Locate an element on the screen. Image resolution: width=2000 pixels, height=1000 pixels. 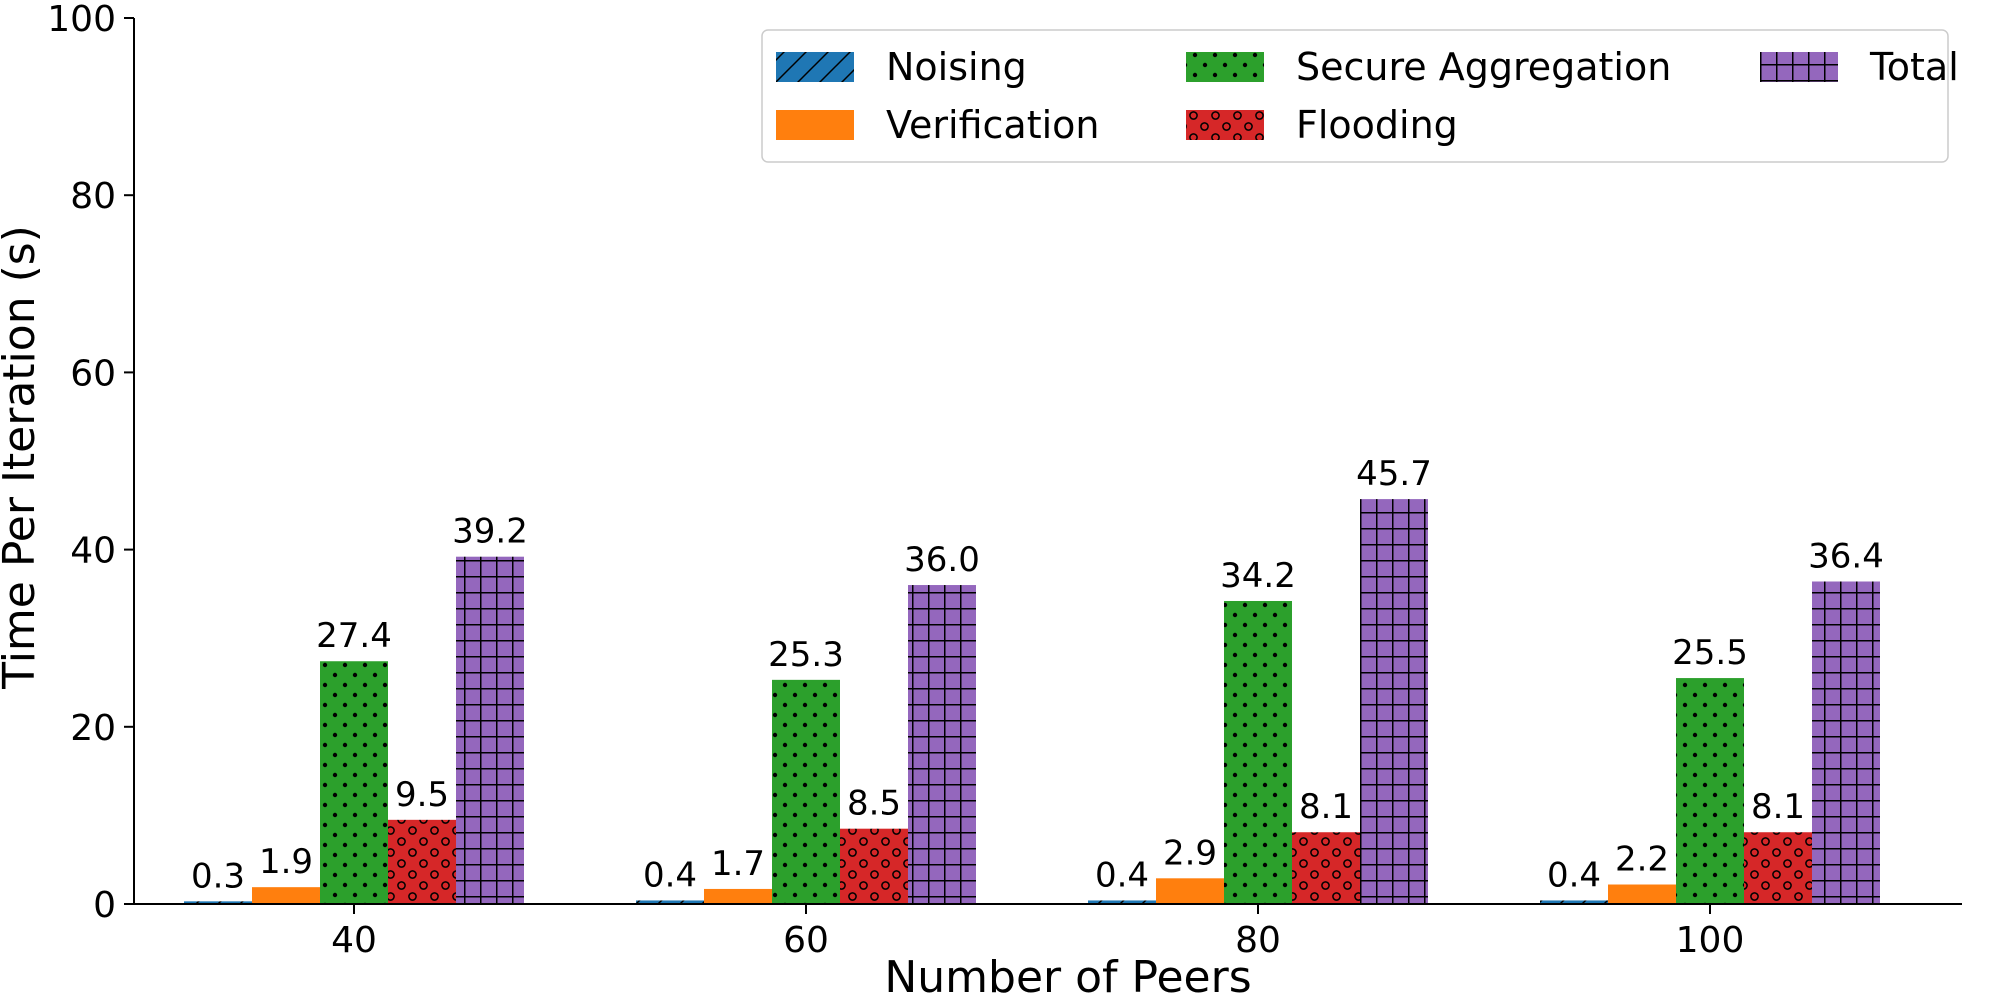
legend-label-flooding: Flooding is located at coordinates (1377, 125).